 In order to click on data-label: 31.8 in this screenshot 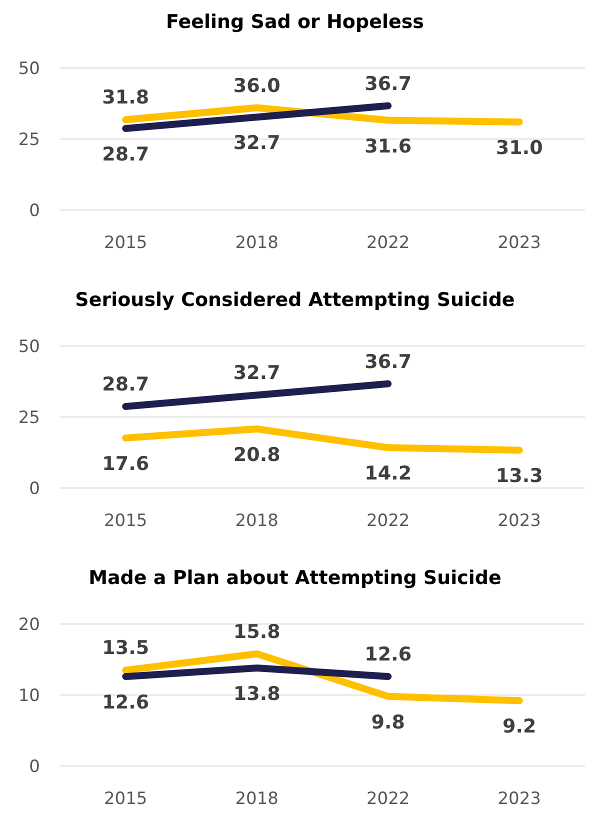, I will do `click(126, 97)`.